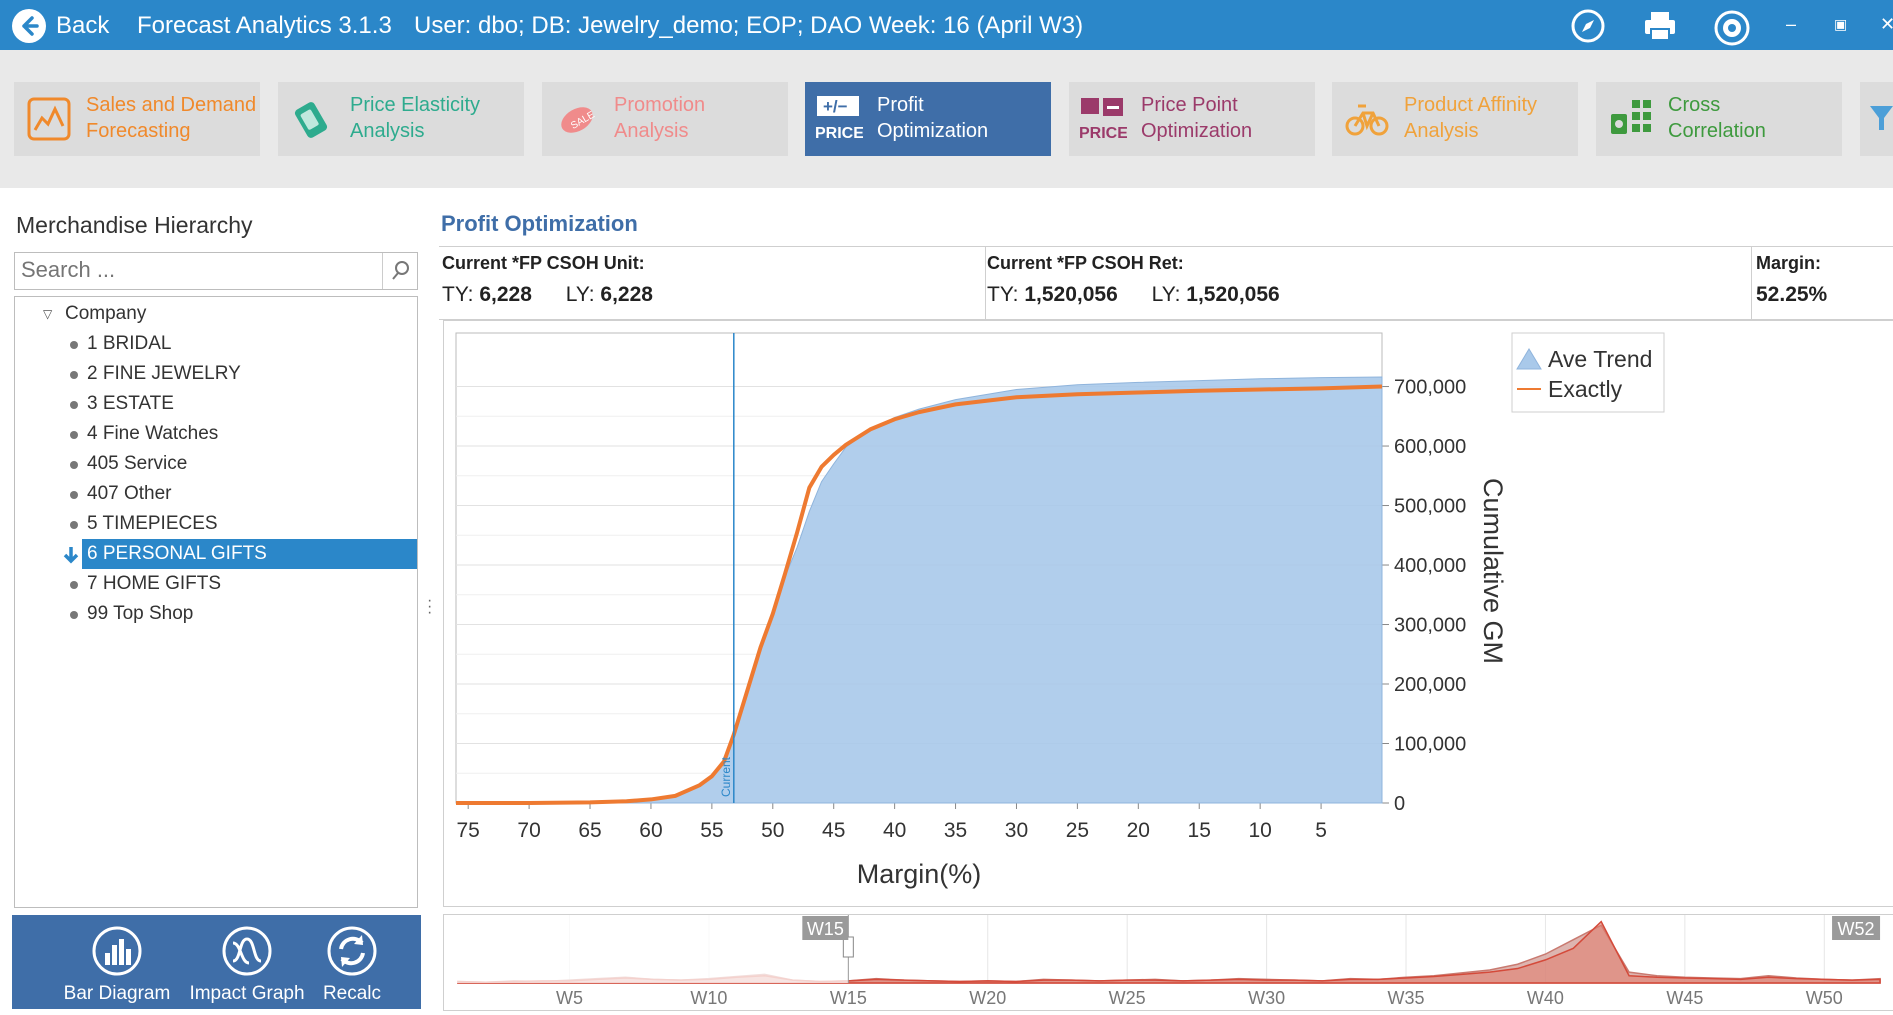 Image resolution: width=1893 pixels, height=1015 pixels. I want to click on tree-item-label: 3 ESTATE, so click(130, 403).